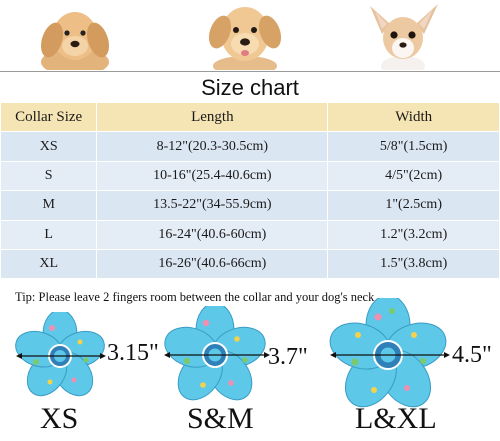 Image resolution: width=500 pixels, height=441 pixels. Describe the element at coordinates (212, 234) in the screenshot. I see `cell-length: 16-24"(40.6-60cm)` at that location.